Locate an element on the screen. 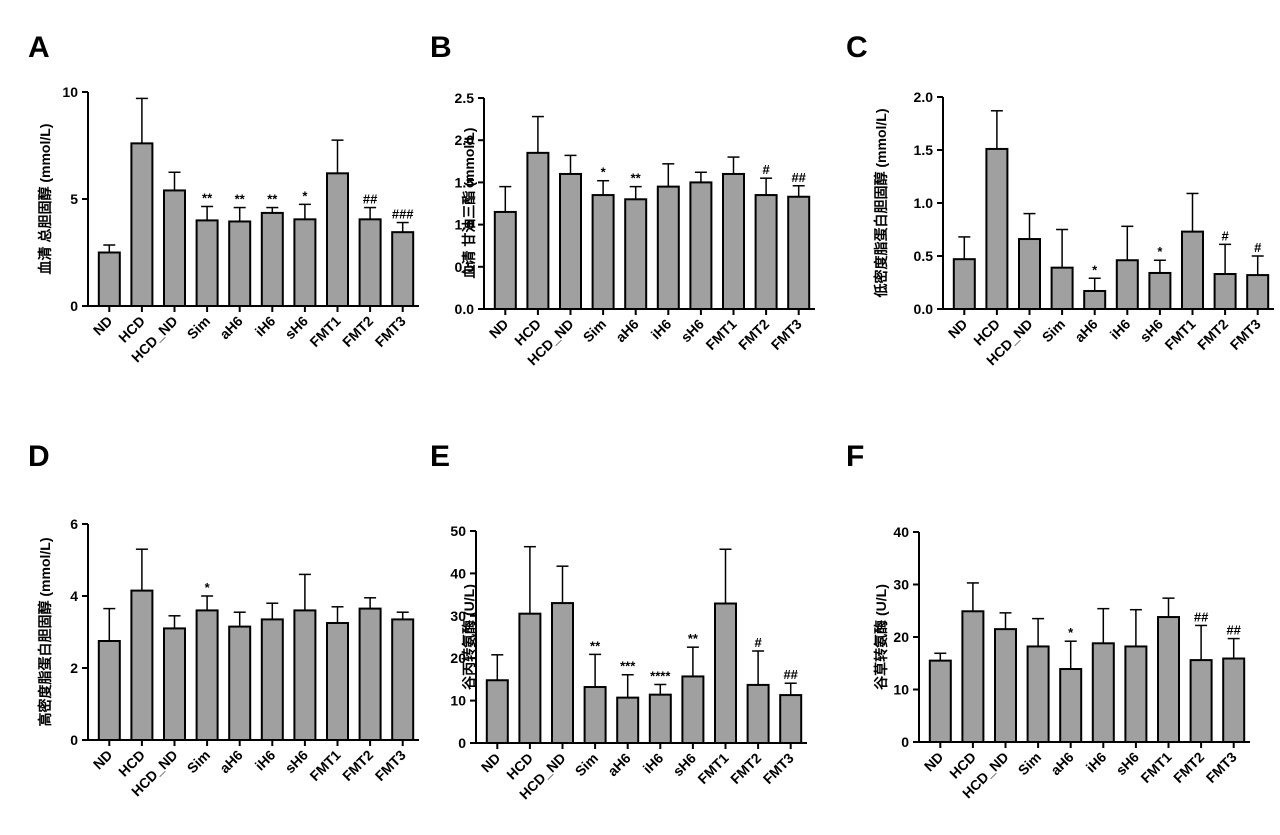 The width and height of the screenshot is (1280, 835). significance-label: *** is located at coordinates (628, 666).